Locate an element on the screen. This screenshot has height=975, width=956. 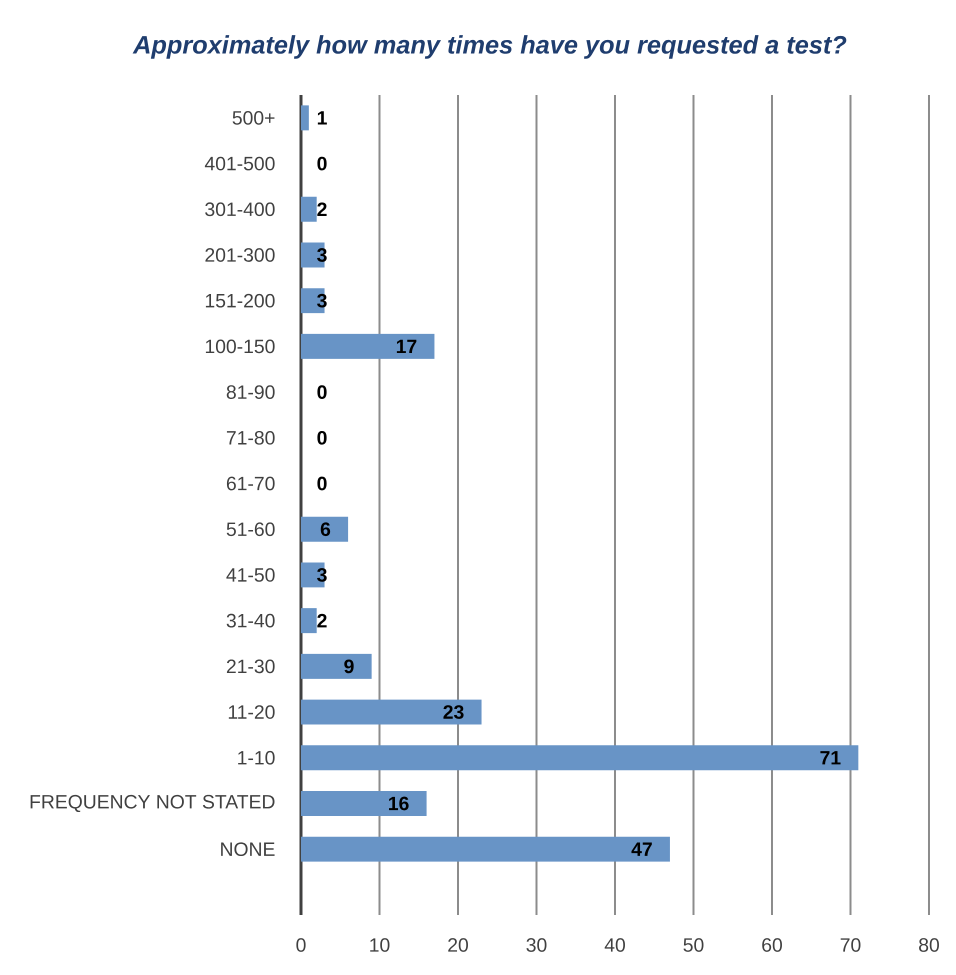
data-label: 1 is located at coordinates (322, 118).